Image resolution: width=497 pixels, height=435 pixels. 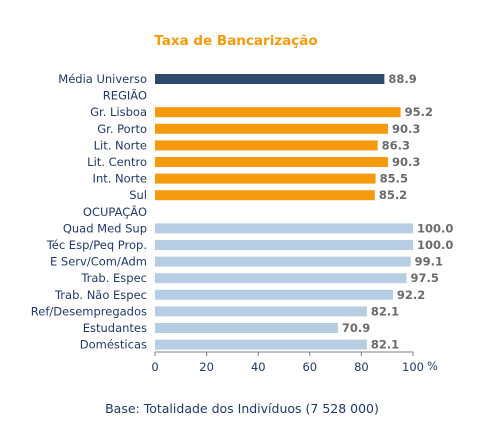 I want to click on category-label: REGIÃO, so click(x=125, y=95).